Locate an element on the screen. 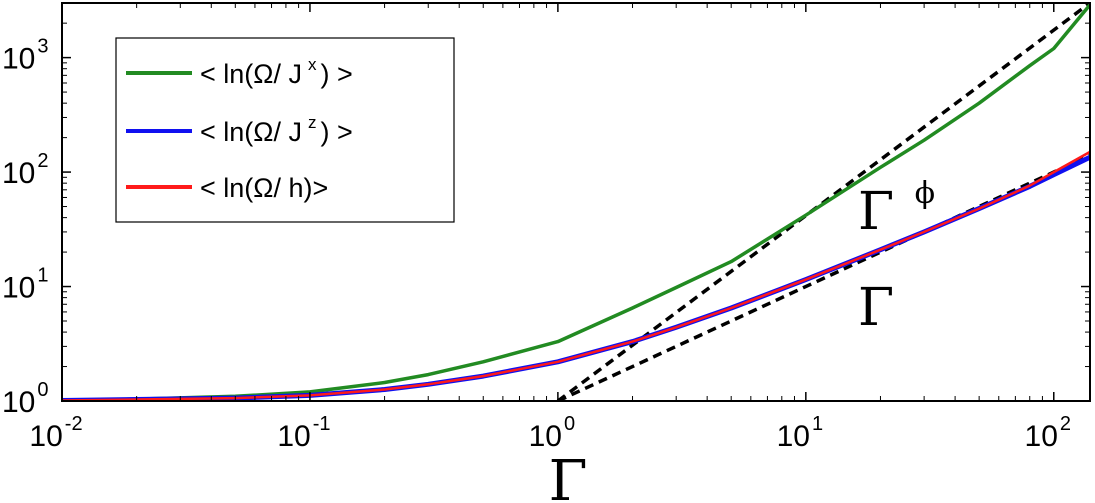 Image resolution: width=1095 pixels, height=503 pixels. x-tick-label-exp: 2 is located at coordinates (1065, 424).